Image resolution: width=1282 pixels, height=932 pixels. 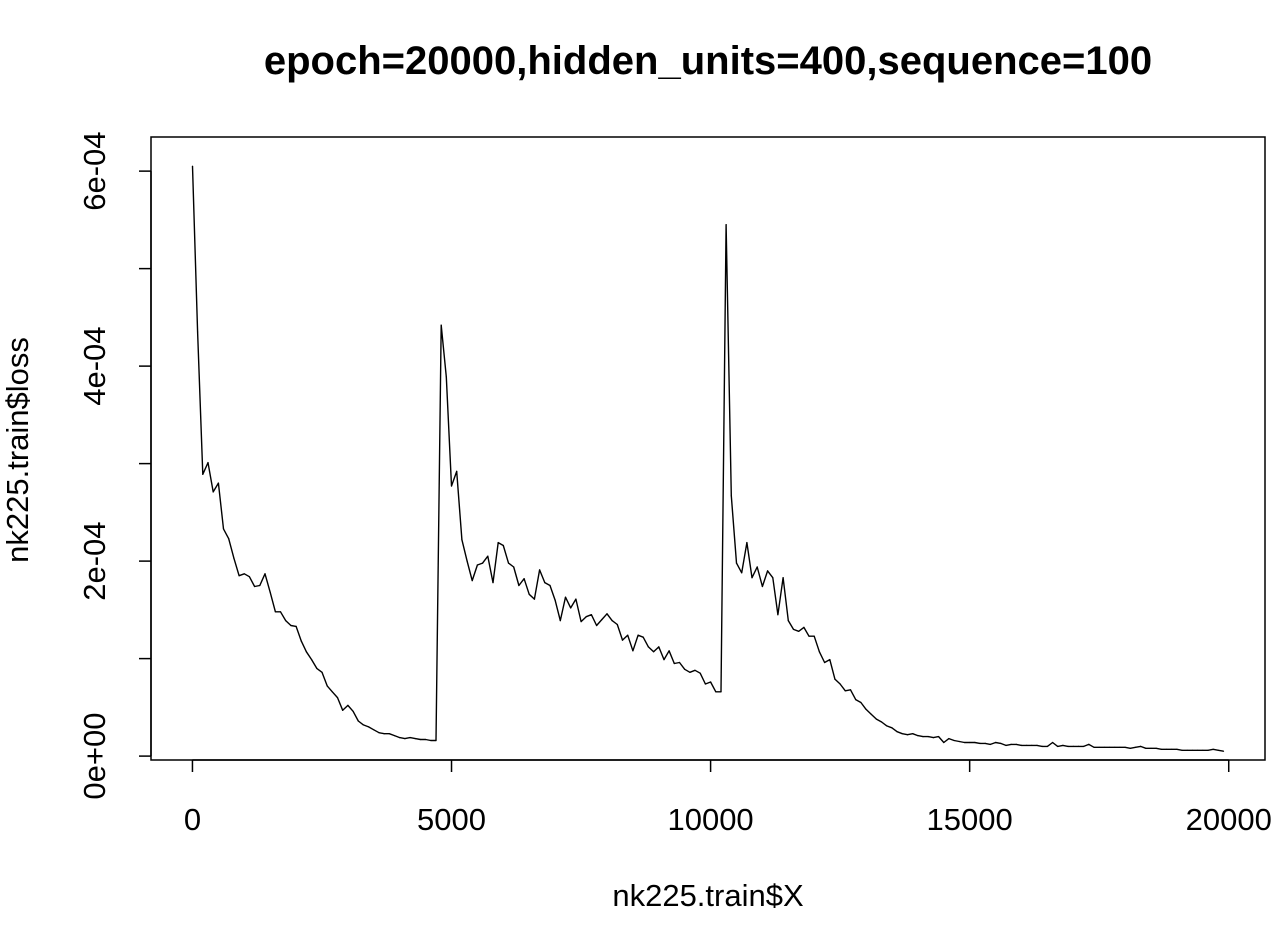 What do you see at coordinates (1229, 819) in the screenshot?
I see `x-tick-label: 20000` at bounding box center [1229, 819].